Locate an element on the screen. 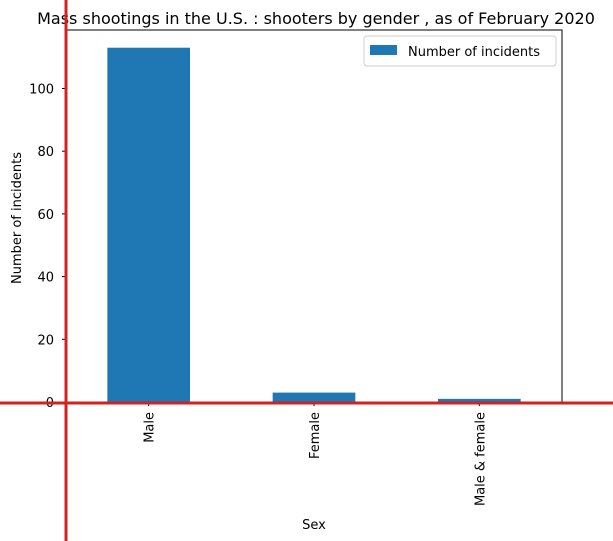 This screenshot has width=613, height=541. x-tick-label: Female is located at coordinates (315, 435).